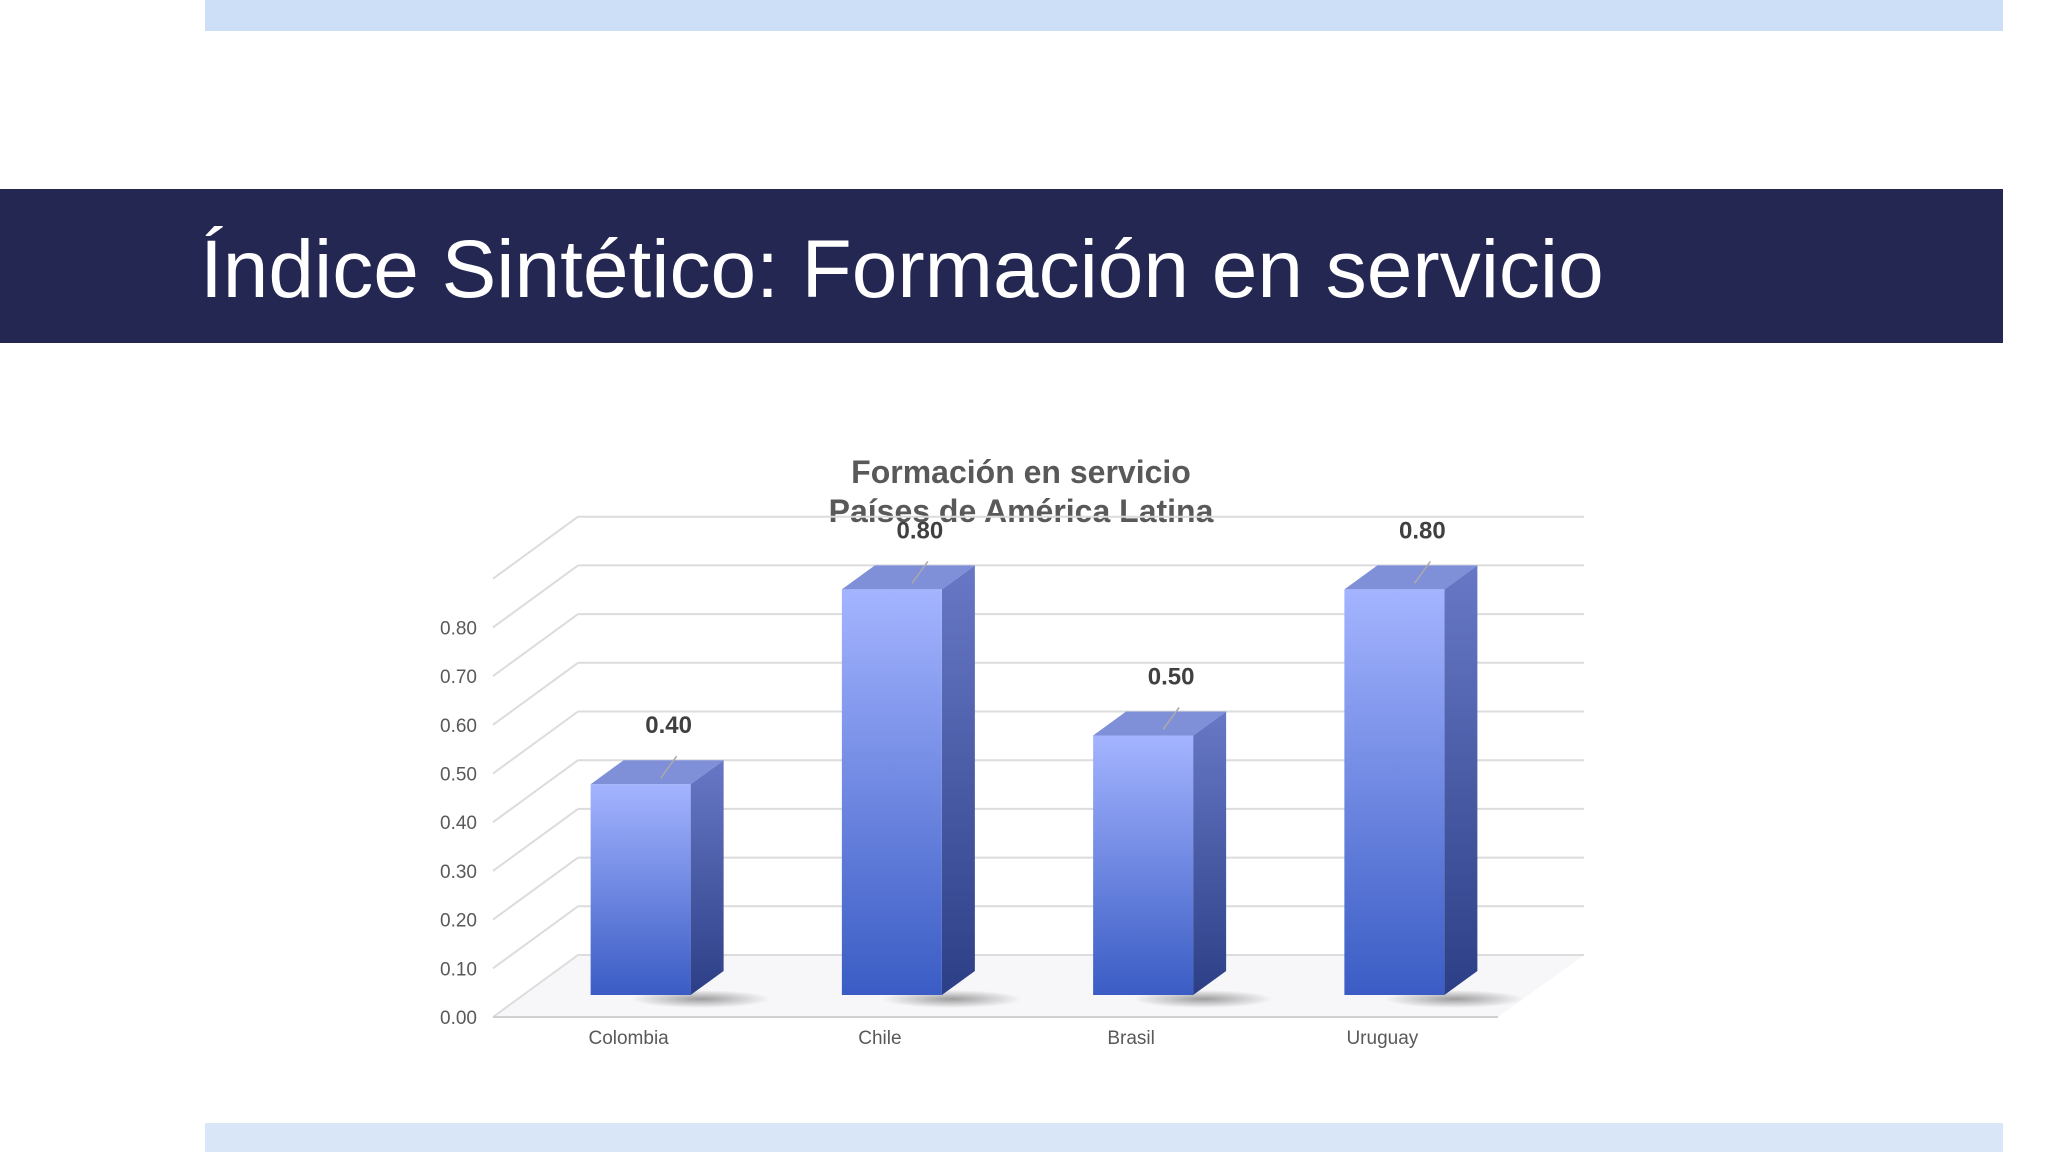 The image size is (2048, 1157). What do you see at coordinates (458, 921) in the screenshot?
I see `y-tick-label: 0.20` at bounding box center [458, 921].